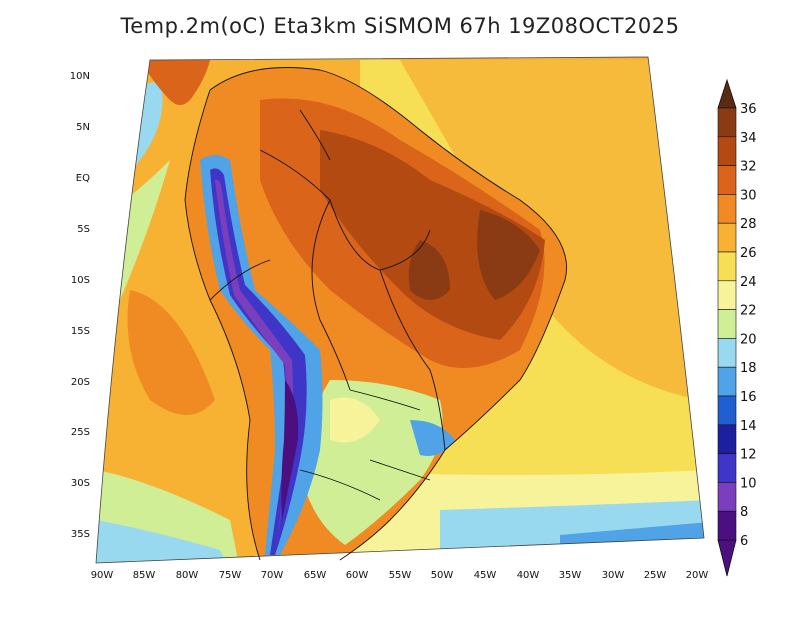  I want to click on colorbar-label: 34, so click(748, 138).